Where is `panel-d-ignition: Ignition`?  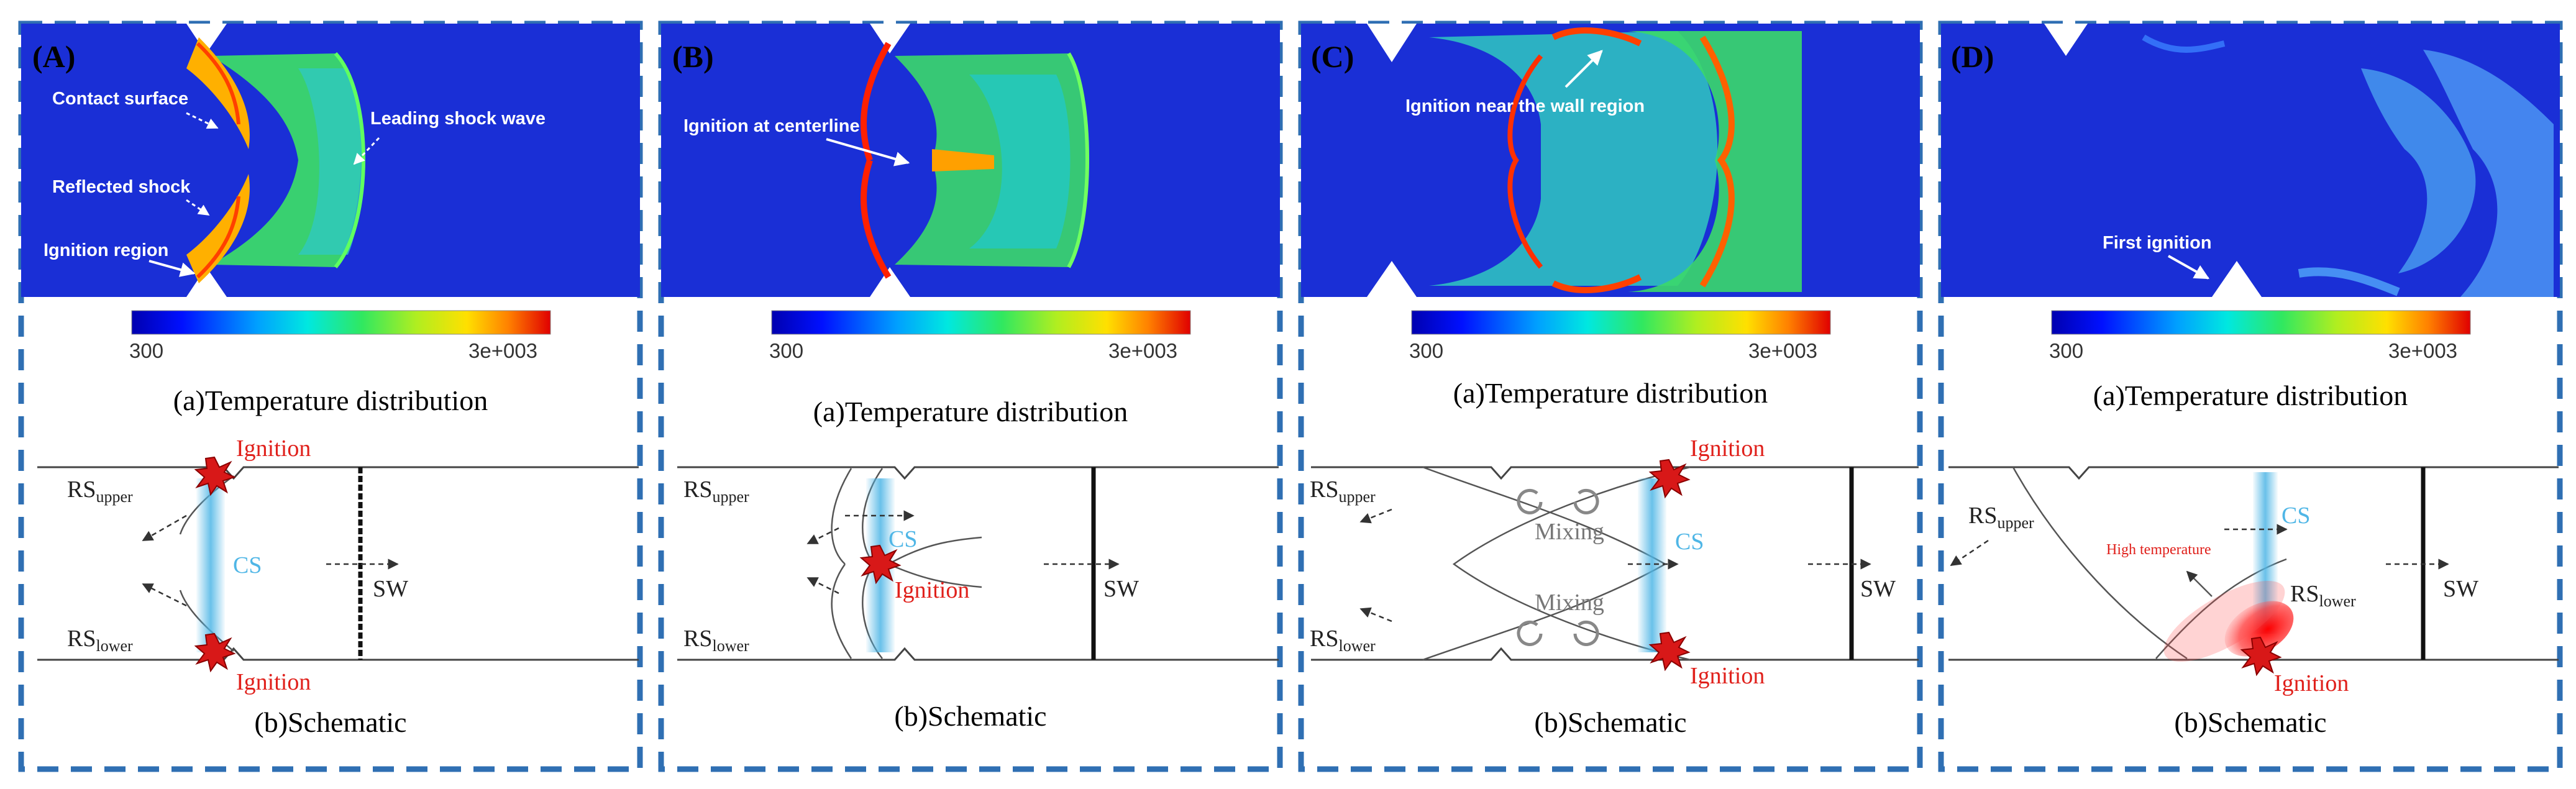 panel-d-ignition: Ignition is located at coordinates (2311, 683).